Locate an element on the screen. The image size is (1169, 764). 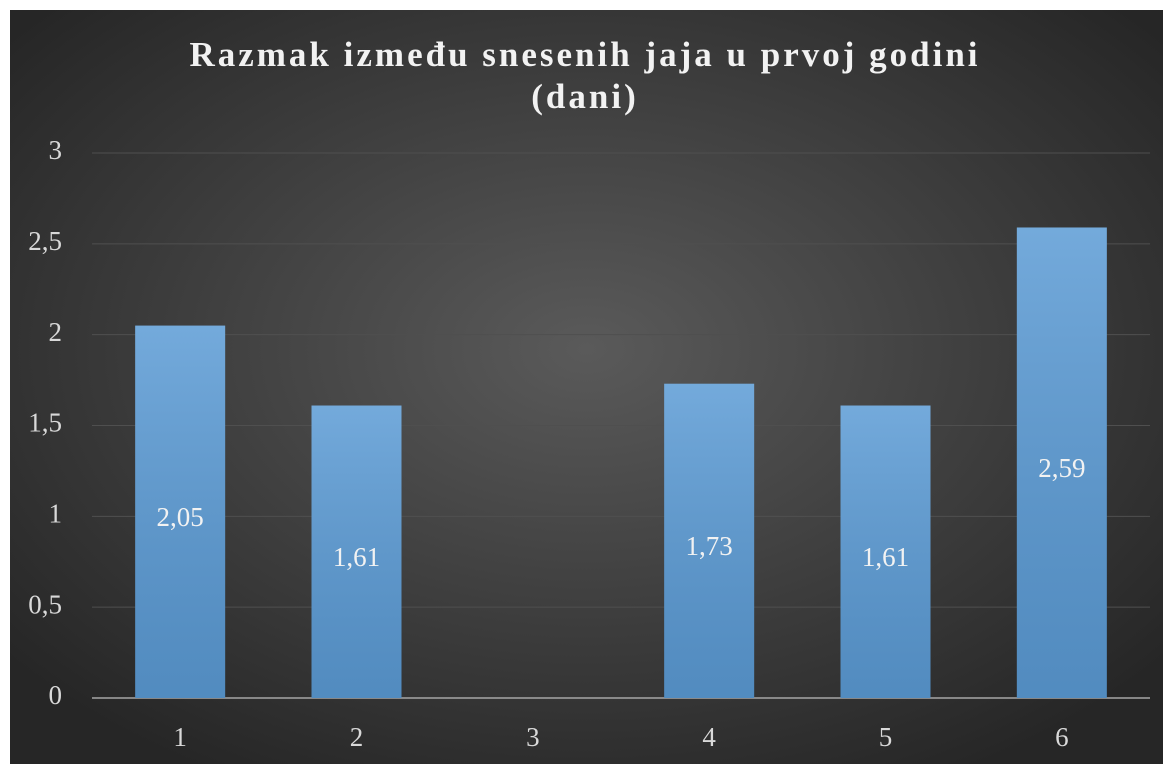
y-tick-label: 0,5 is located at coordinates (45, 604).